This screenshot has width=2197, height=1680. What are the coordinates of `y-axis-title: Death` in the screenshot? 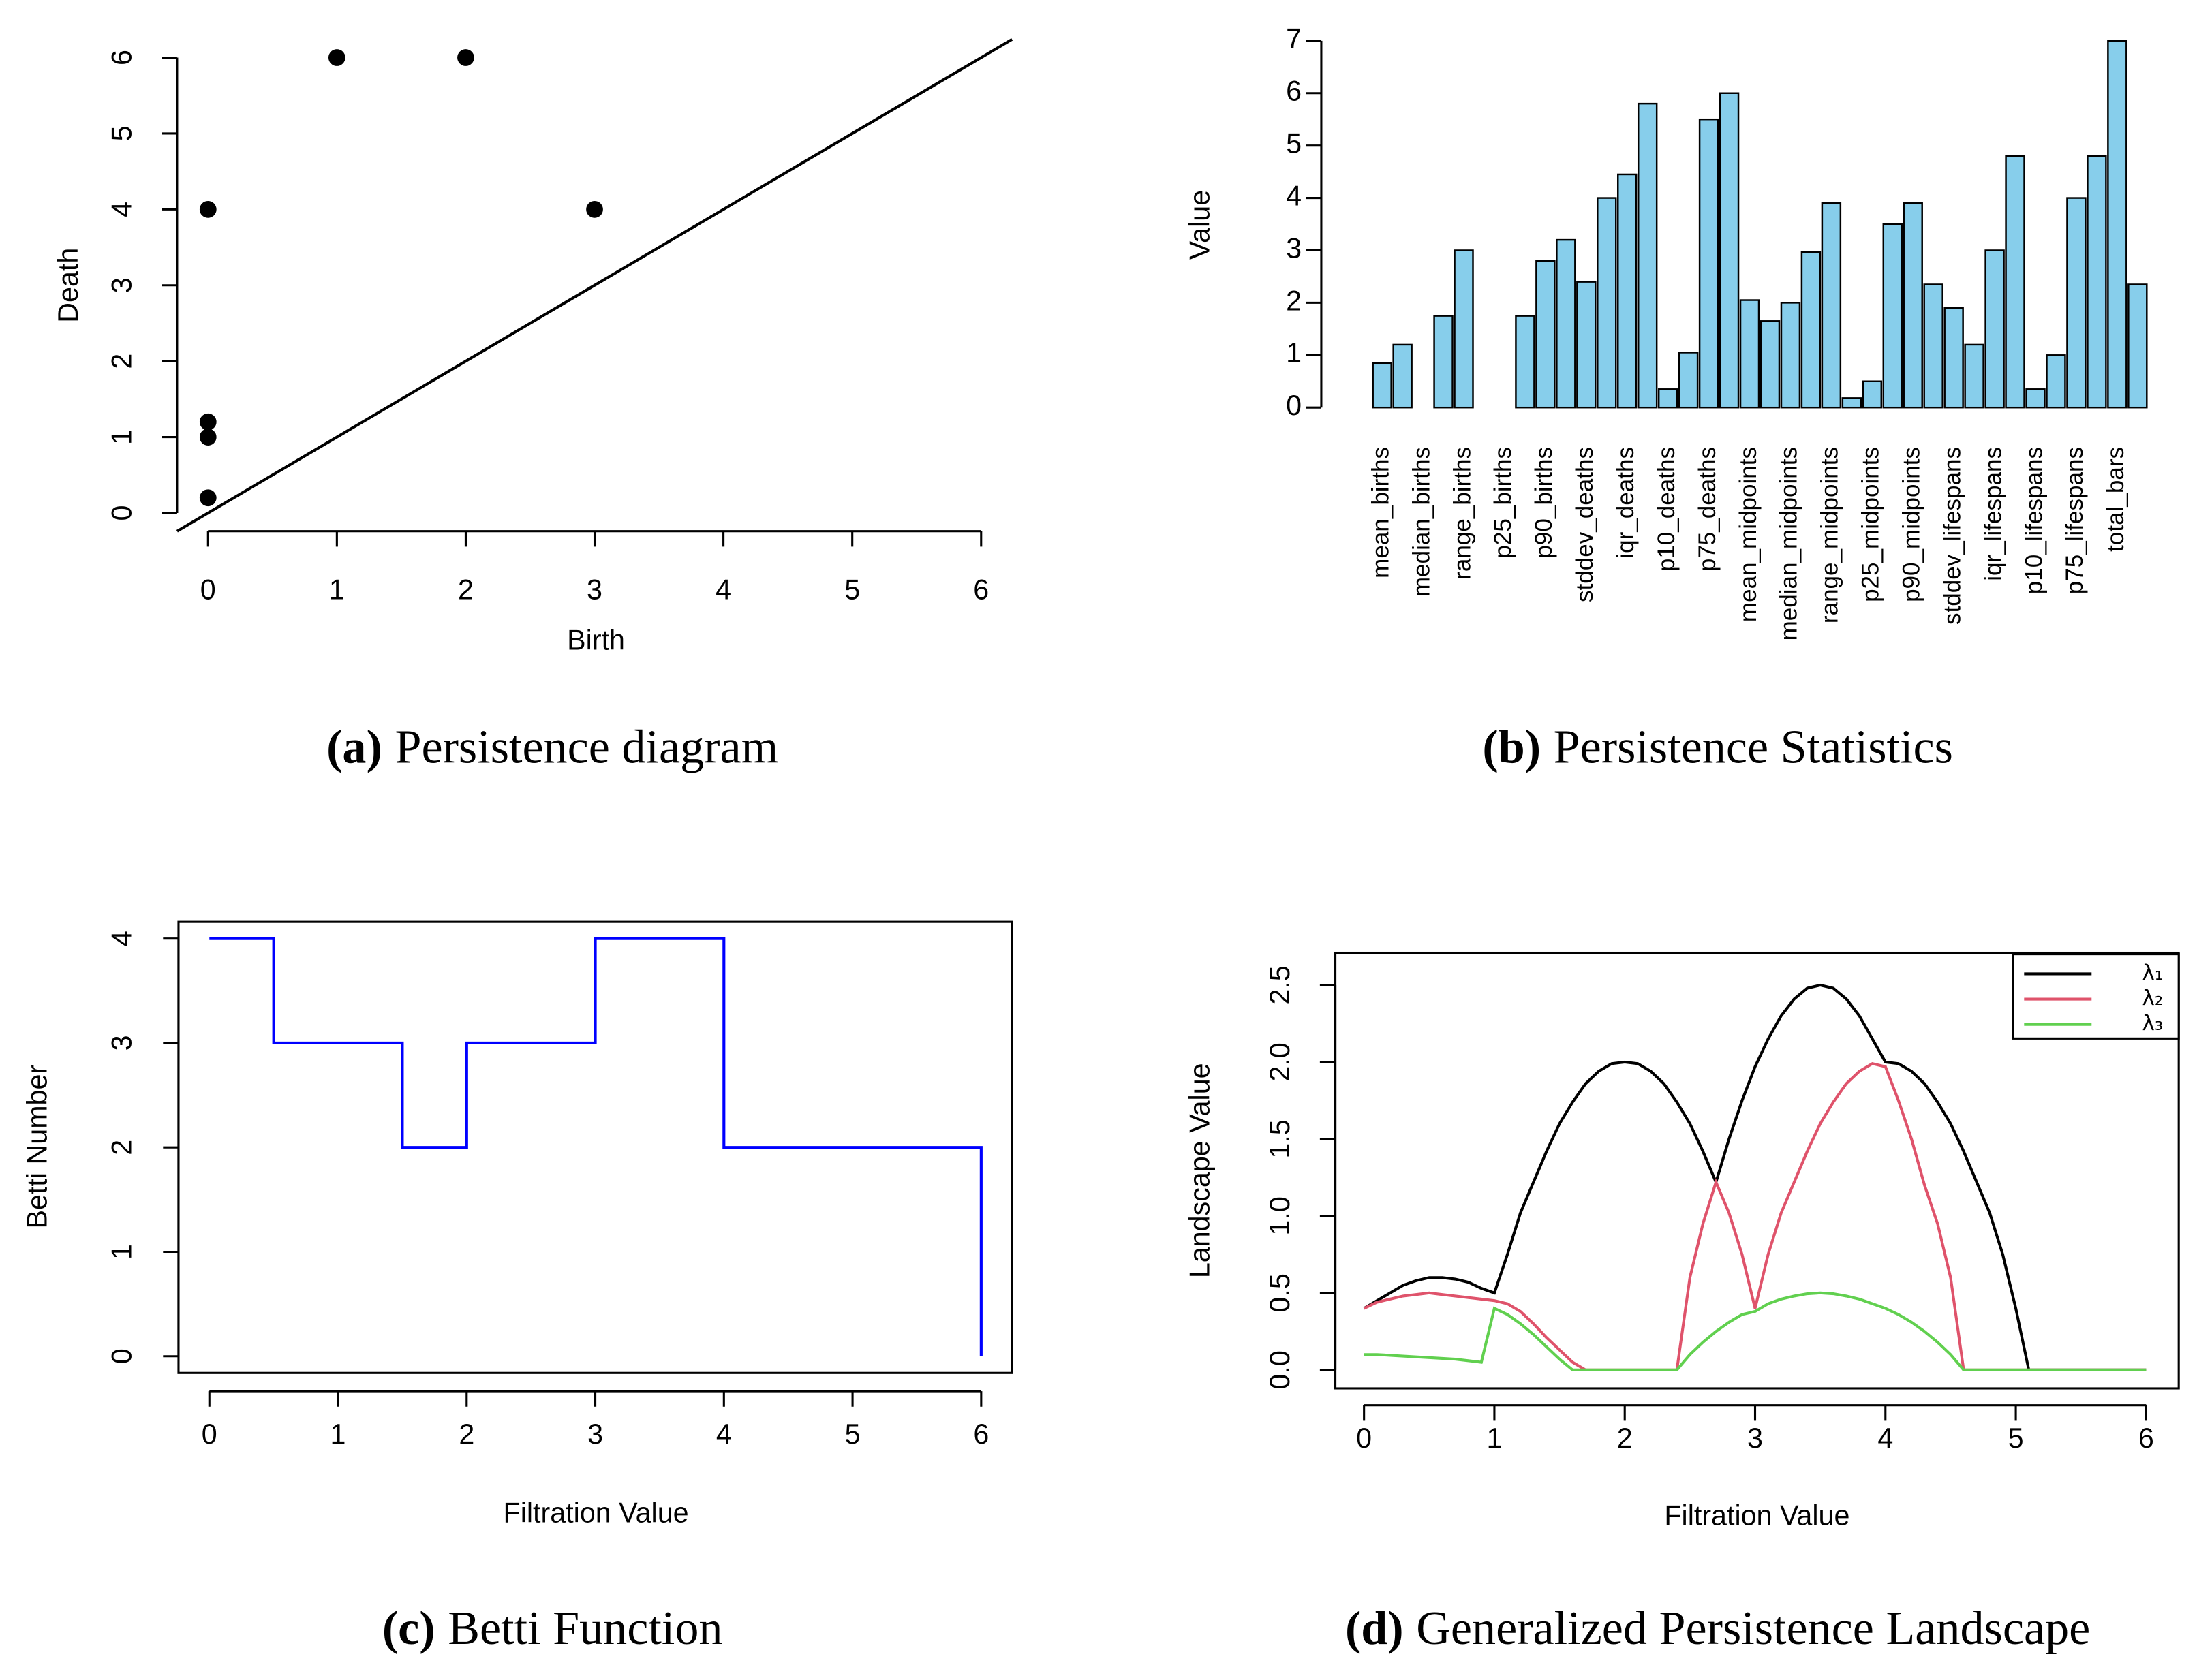 It's located at (68, 285).